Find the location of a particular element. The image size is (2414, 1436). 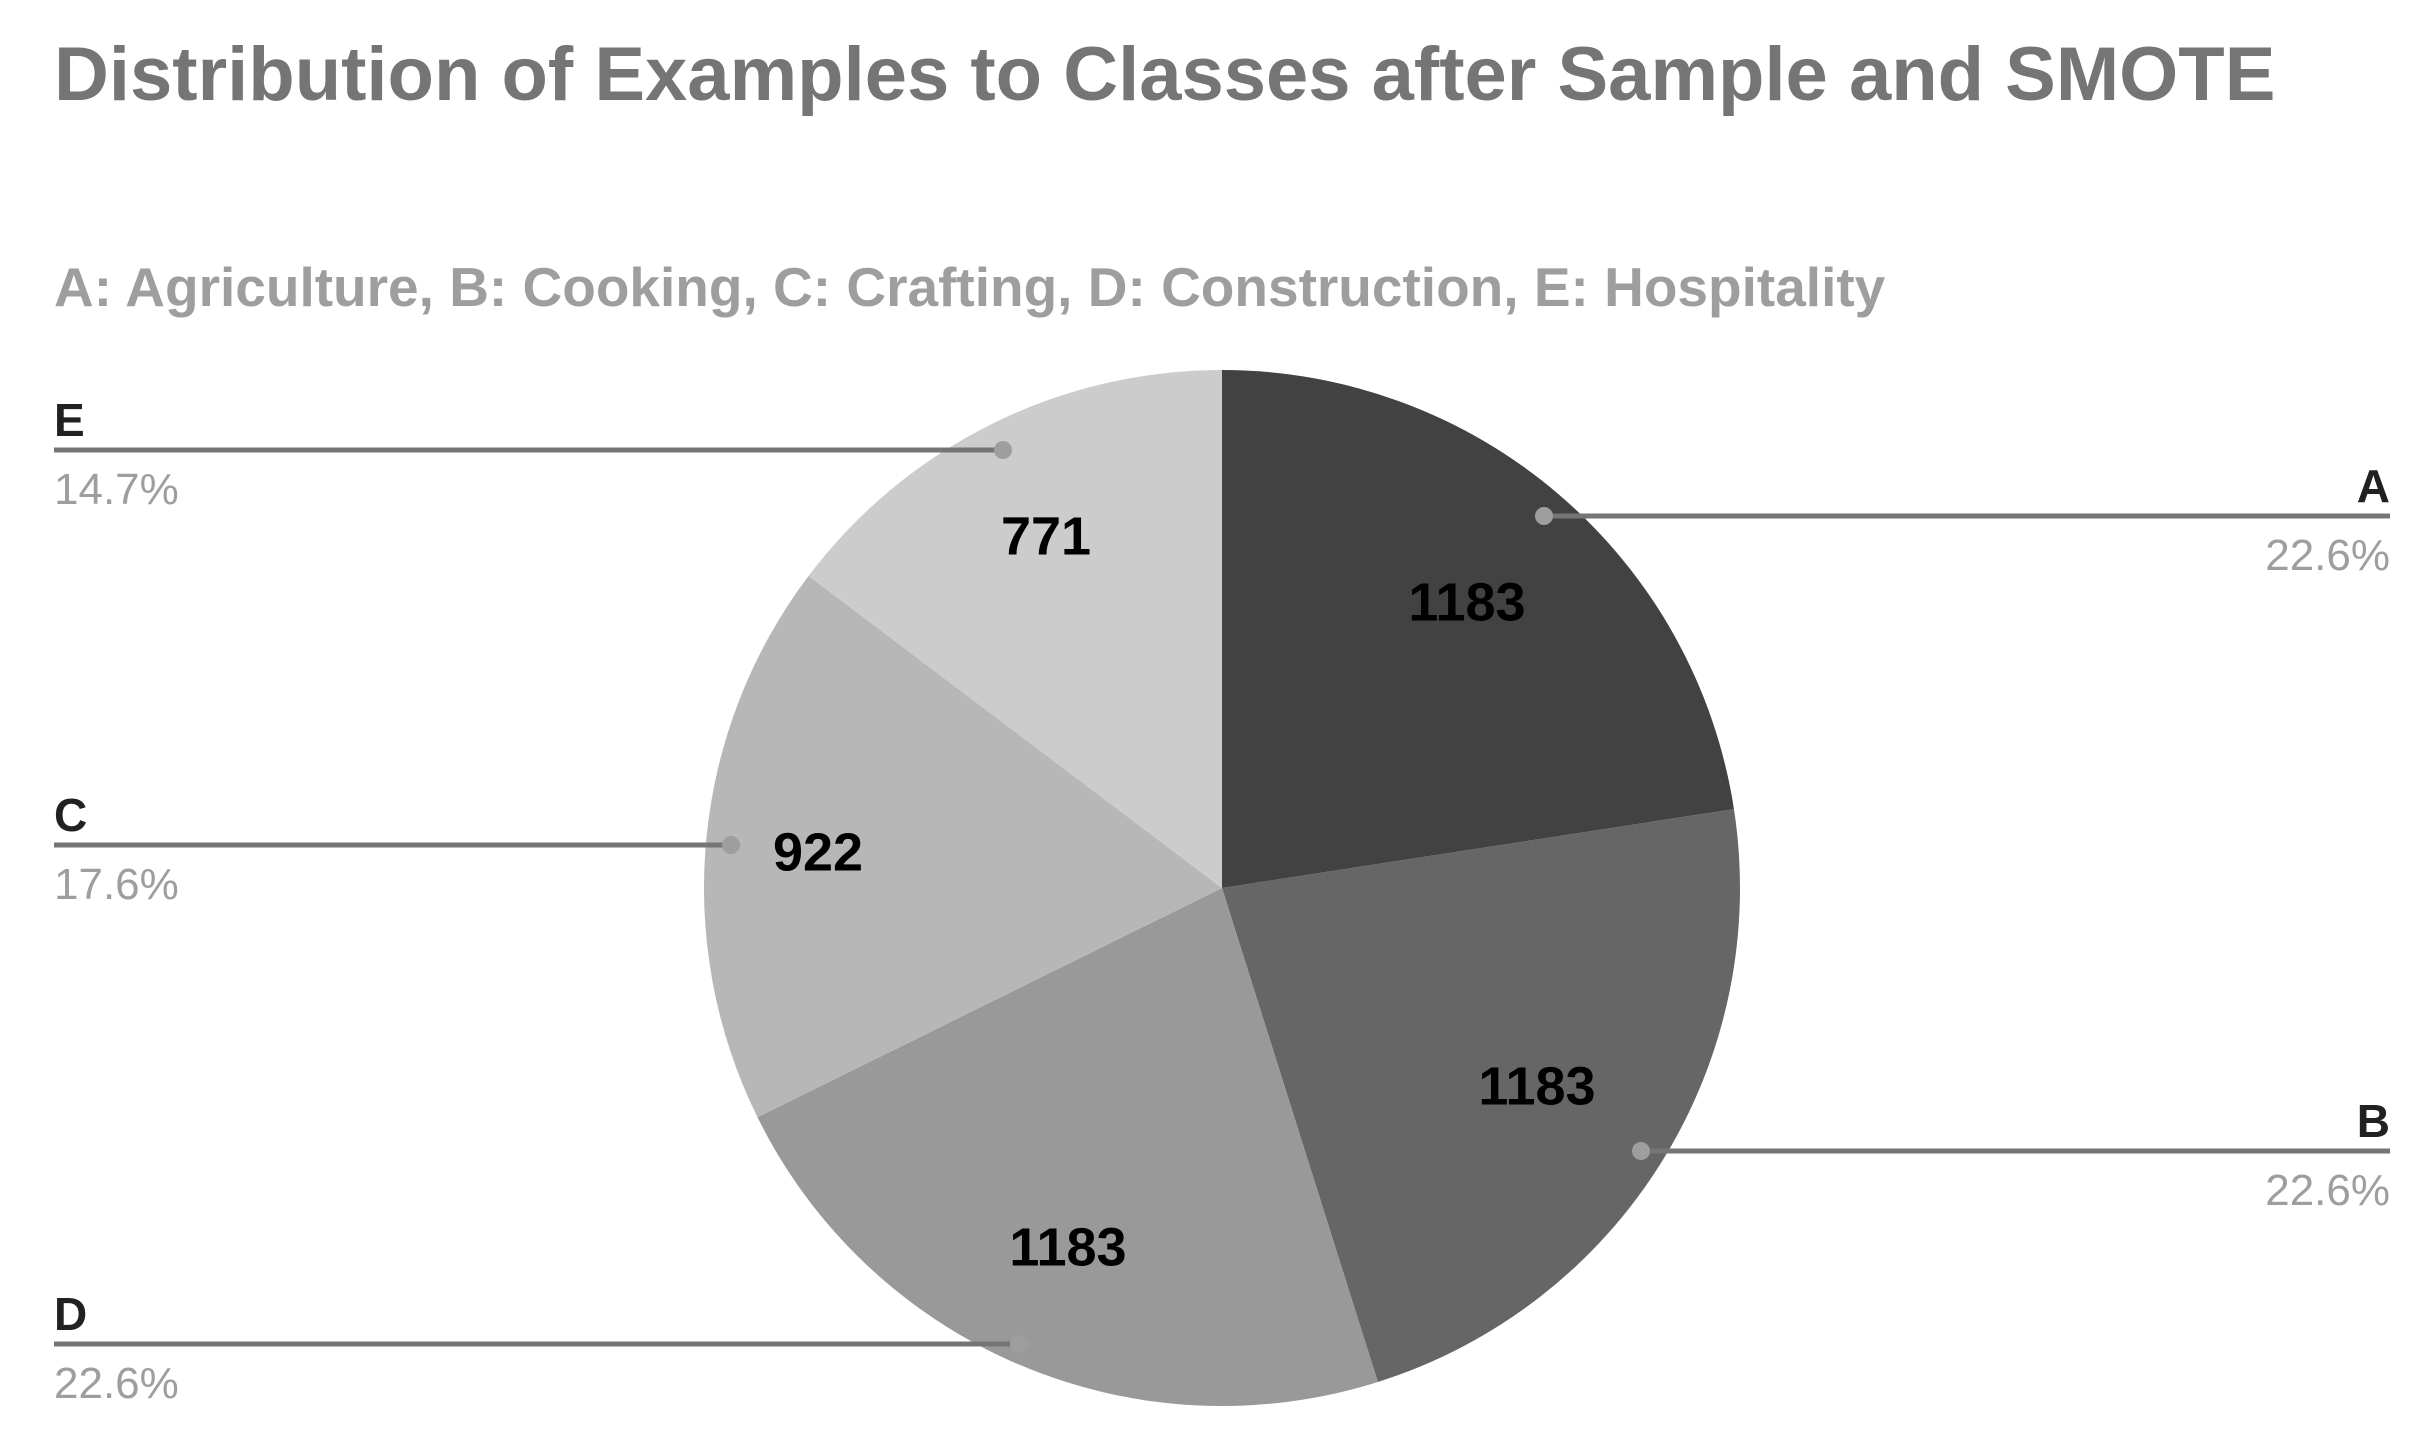

callout-percent-e: 14.7% is located at coordinates (116, 489).